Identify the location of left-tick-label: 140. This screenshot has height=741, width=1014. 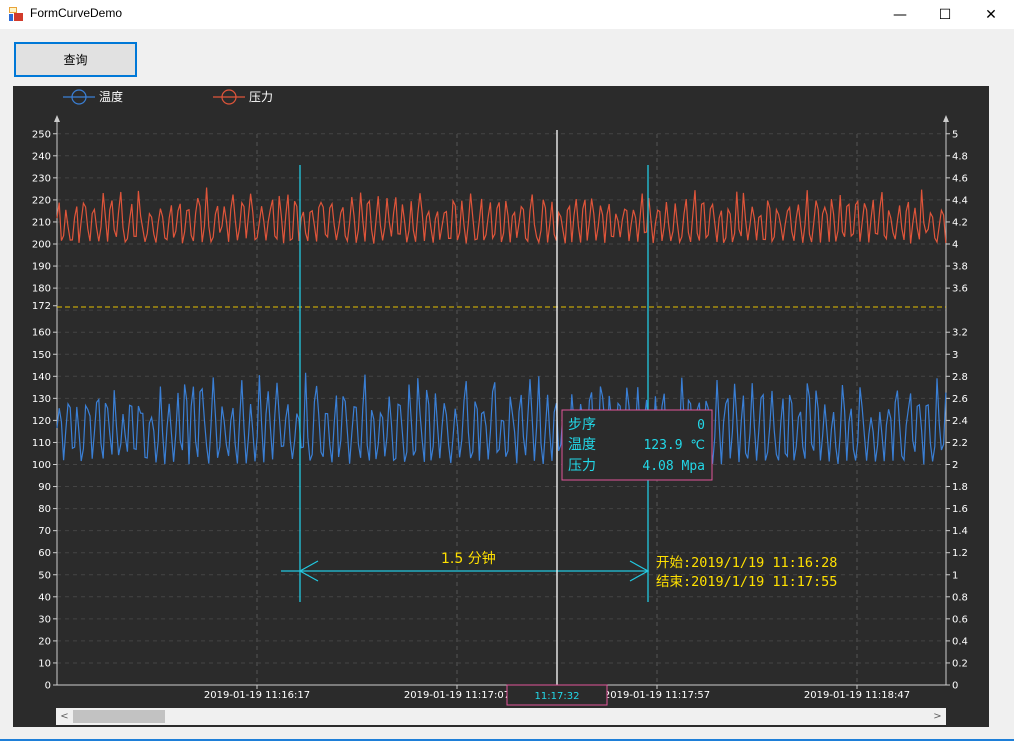
(41, 377).